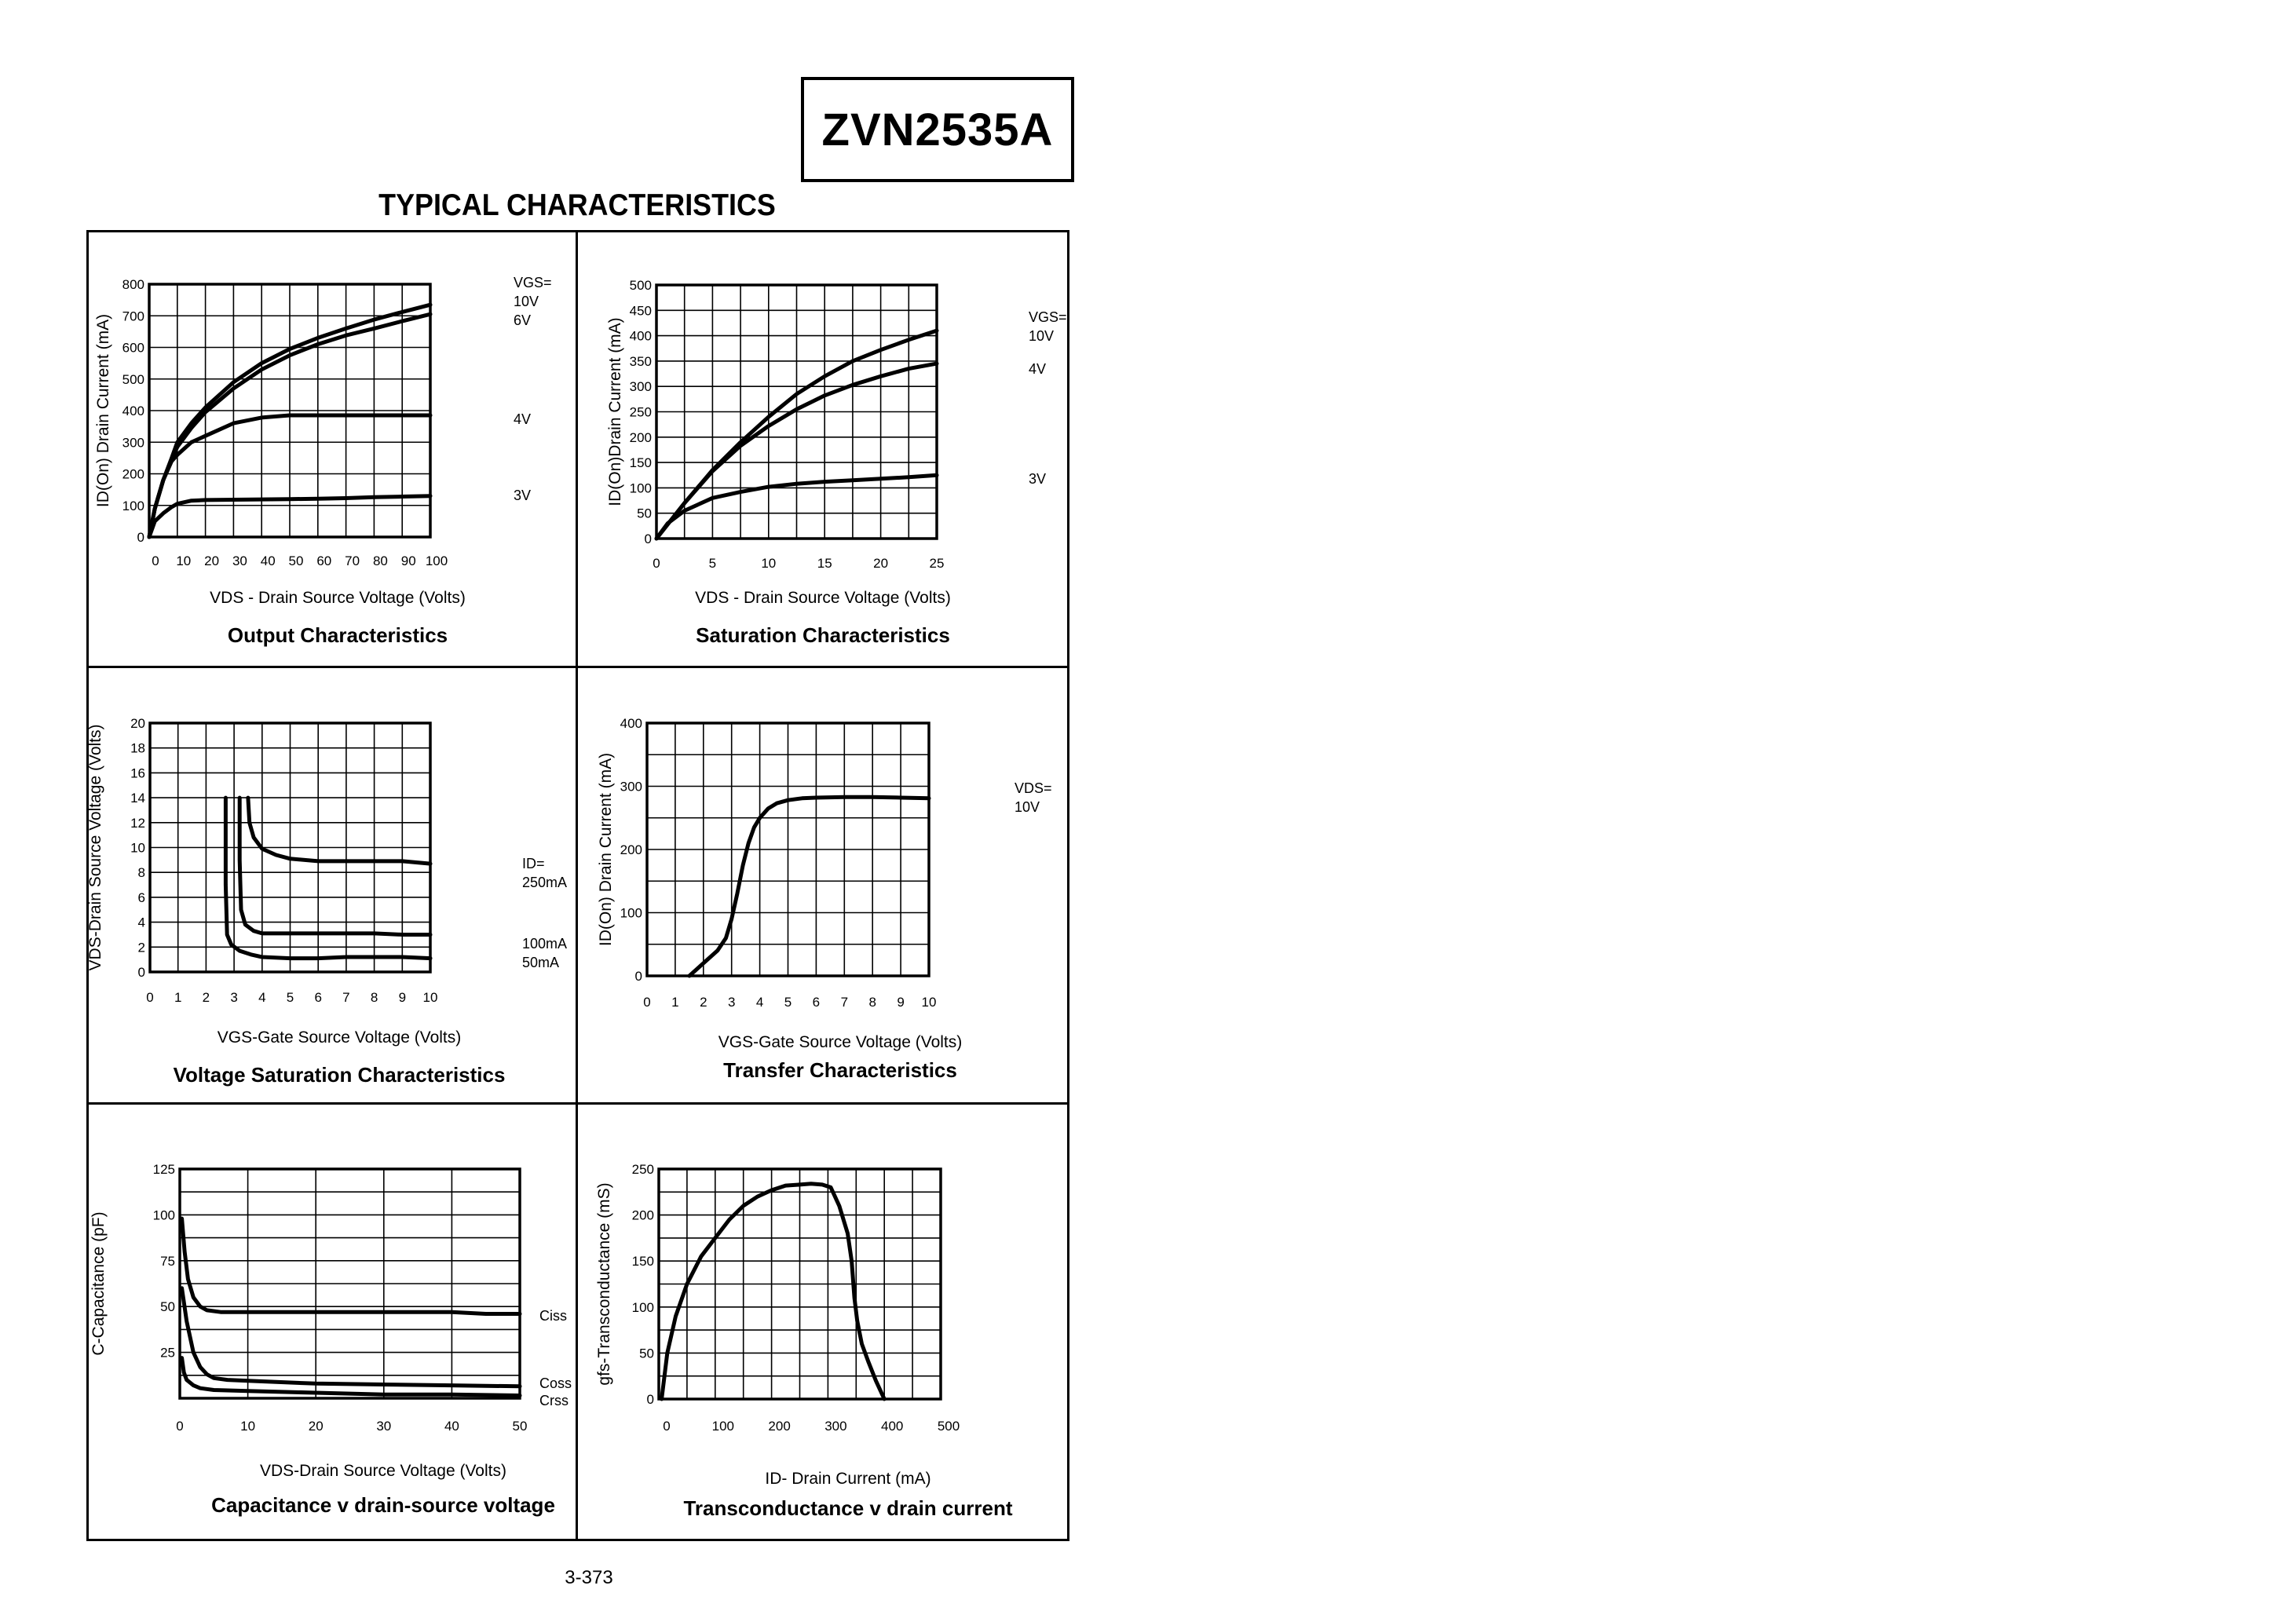 Image resolution: width=2296 pixels, height=1622 pixels. What do you see at coordinates (380, 560) in the screenshot?
I see `x-tick-label: 80` at bounding box center [380, 560].